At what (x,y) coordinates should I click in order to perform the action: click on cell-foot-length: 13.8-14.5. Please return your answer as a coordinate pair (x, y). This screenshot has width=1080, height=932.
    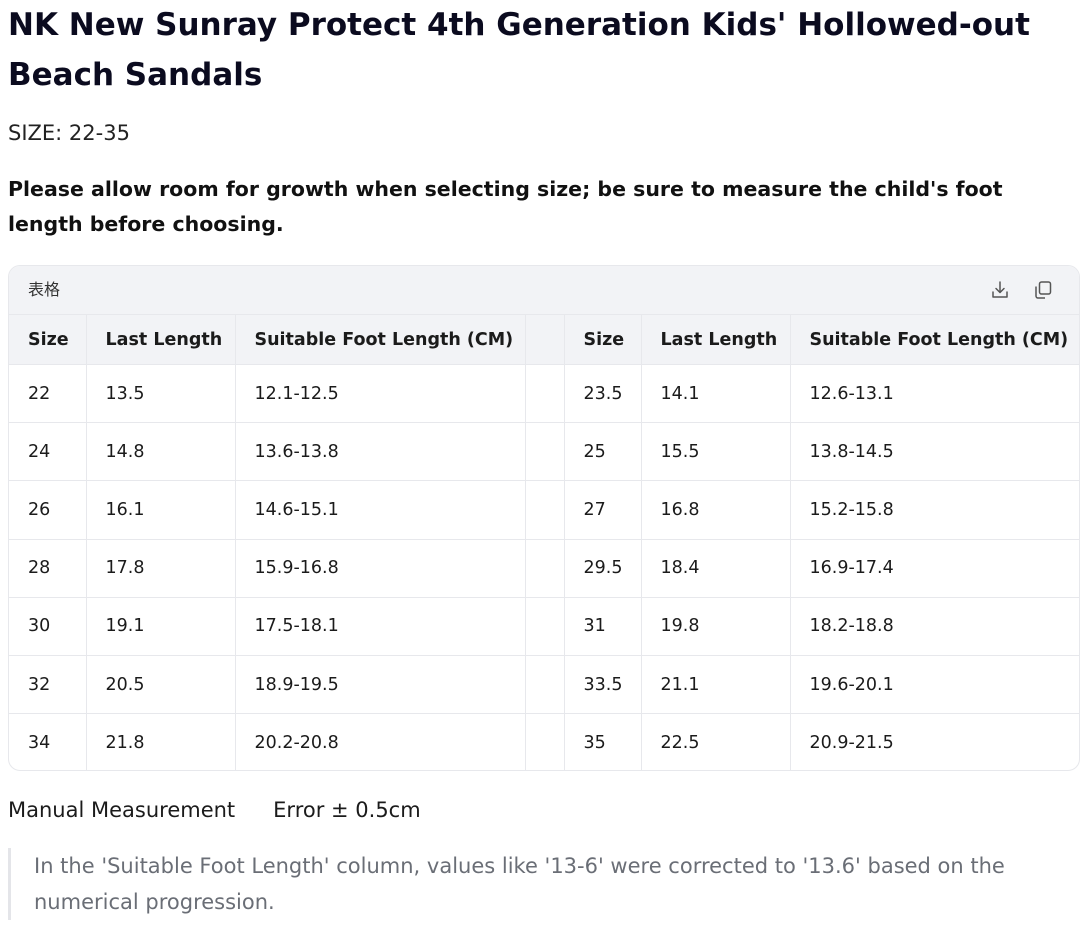
    Looking at the image, I should click on (934, 451).